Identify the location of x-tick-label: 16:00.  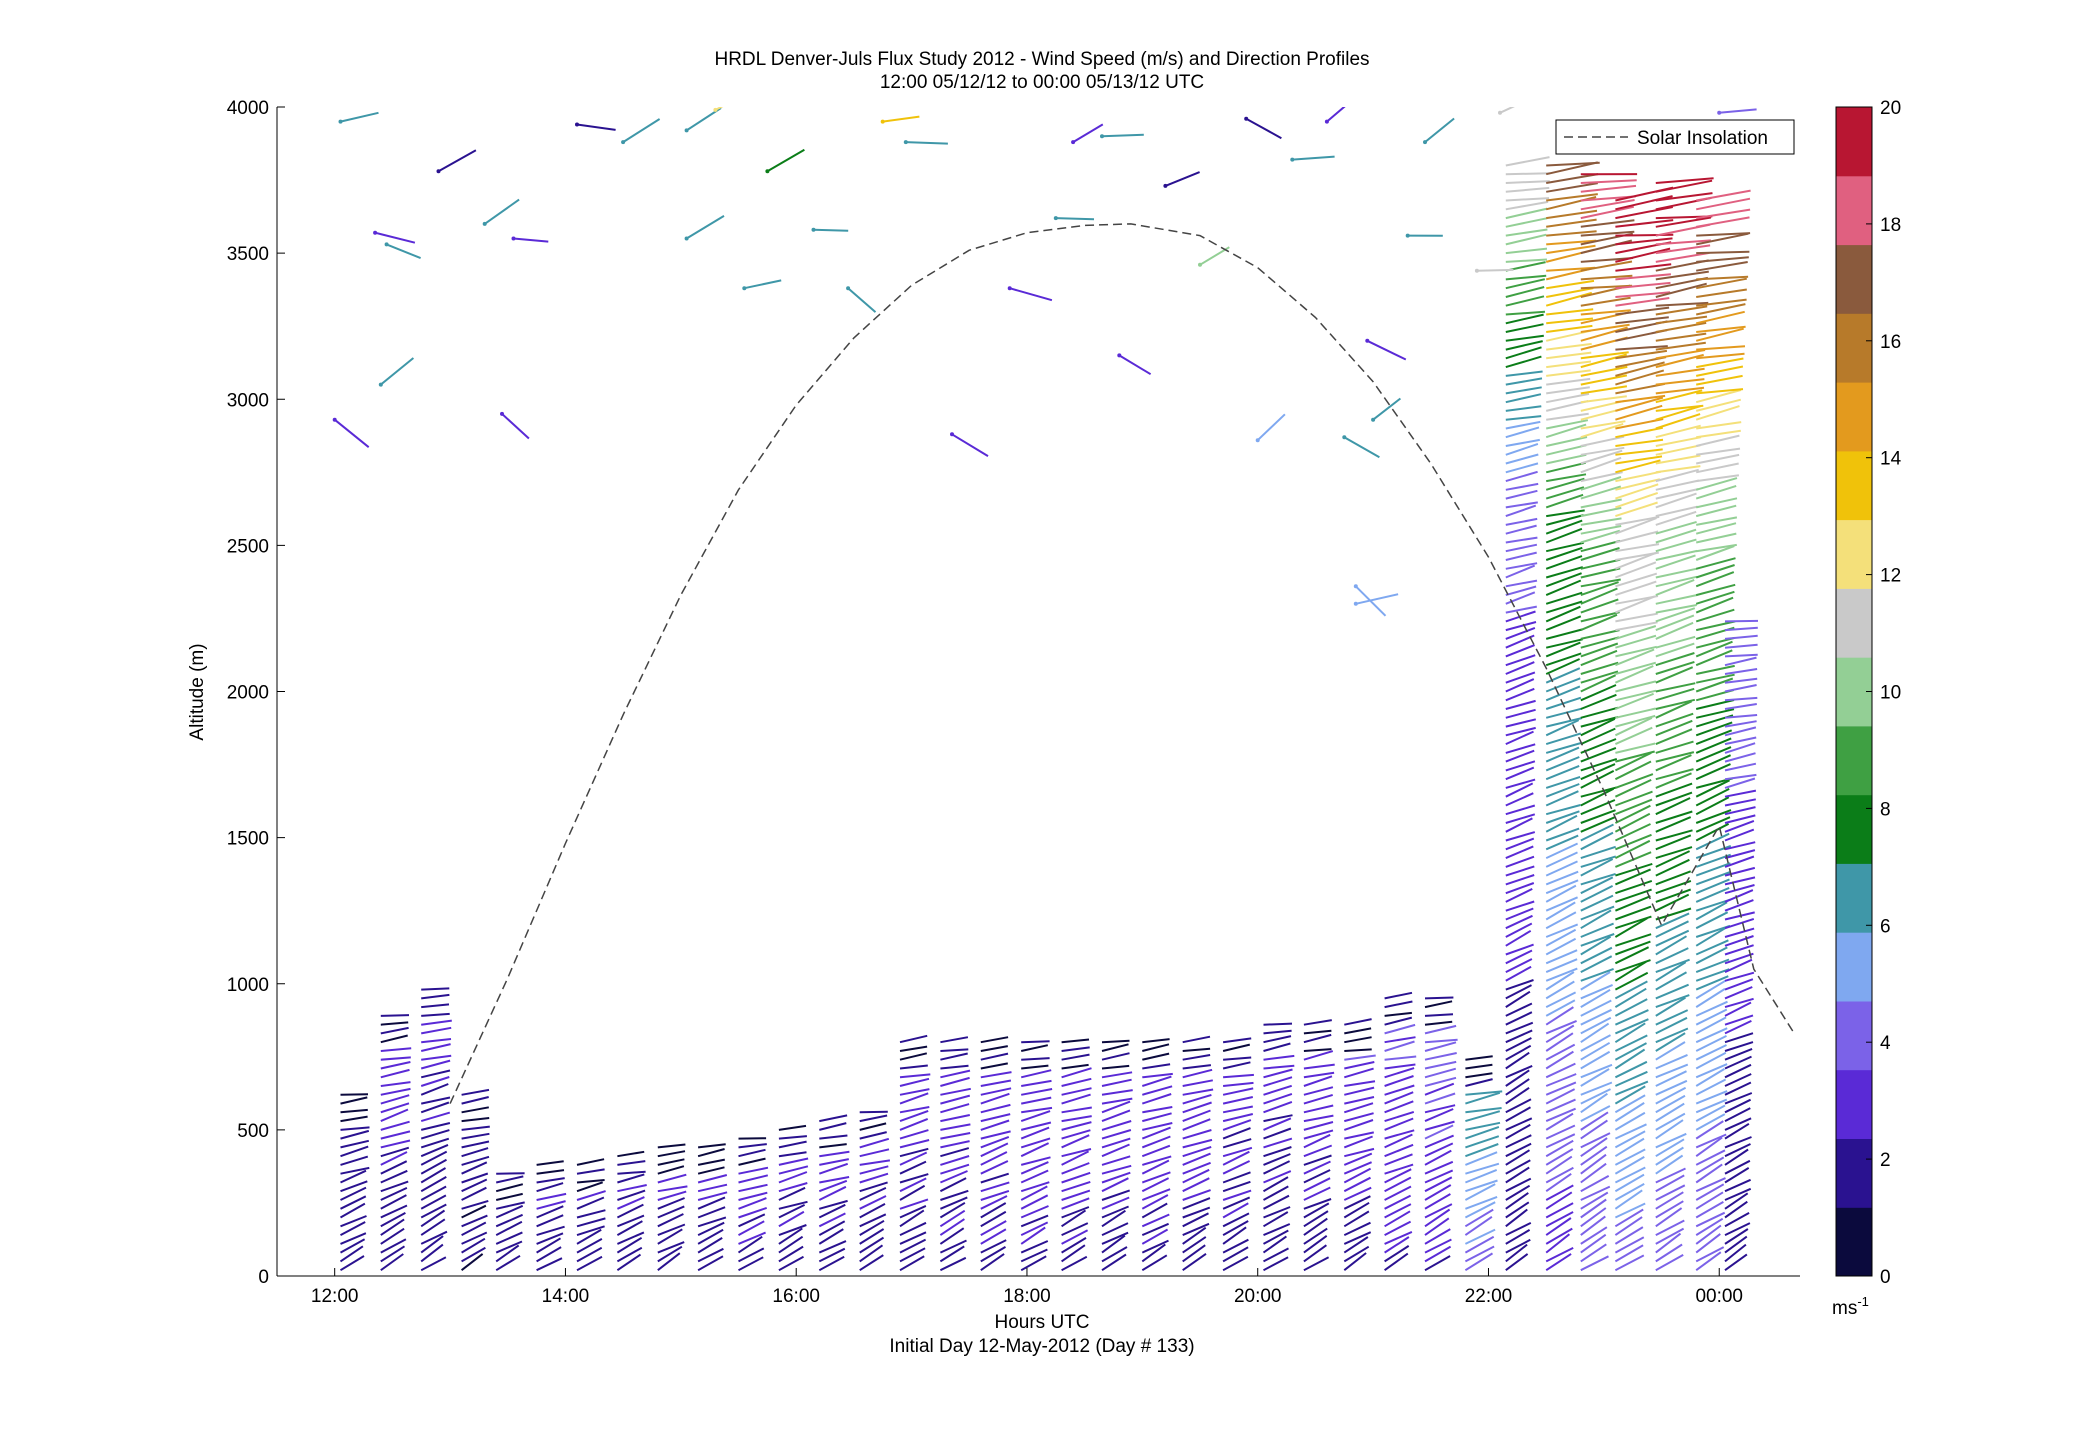
(796, 1296).